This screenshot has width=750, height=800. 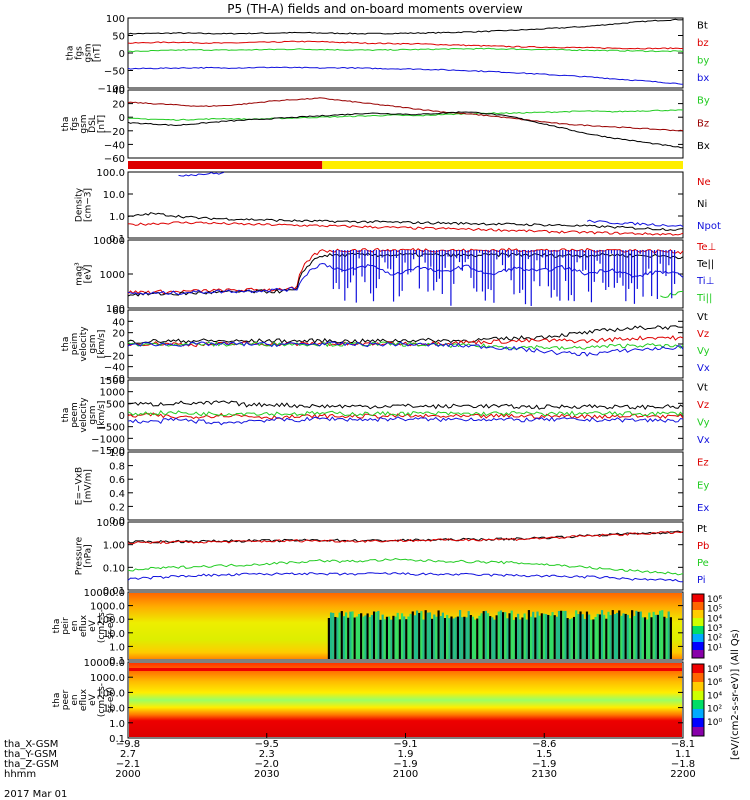 What do you see at coordinates (71, 53) in the screenshot?
I see `ylabel-line: tha` at bounding box center [71, 53].